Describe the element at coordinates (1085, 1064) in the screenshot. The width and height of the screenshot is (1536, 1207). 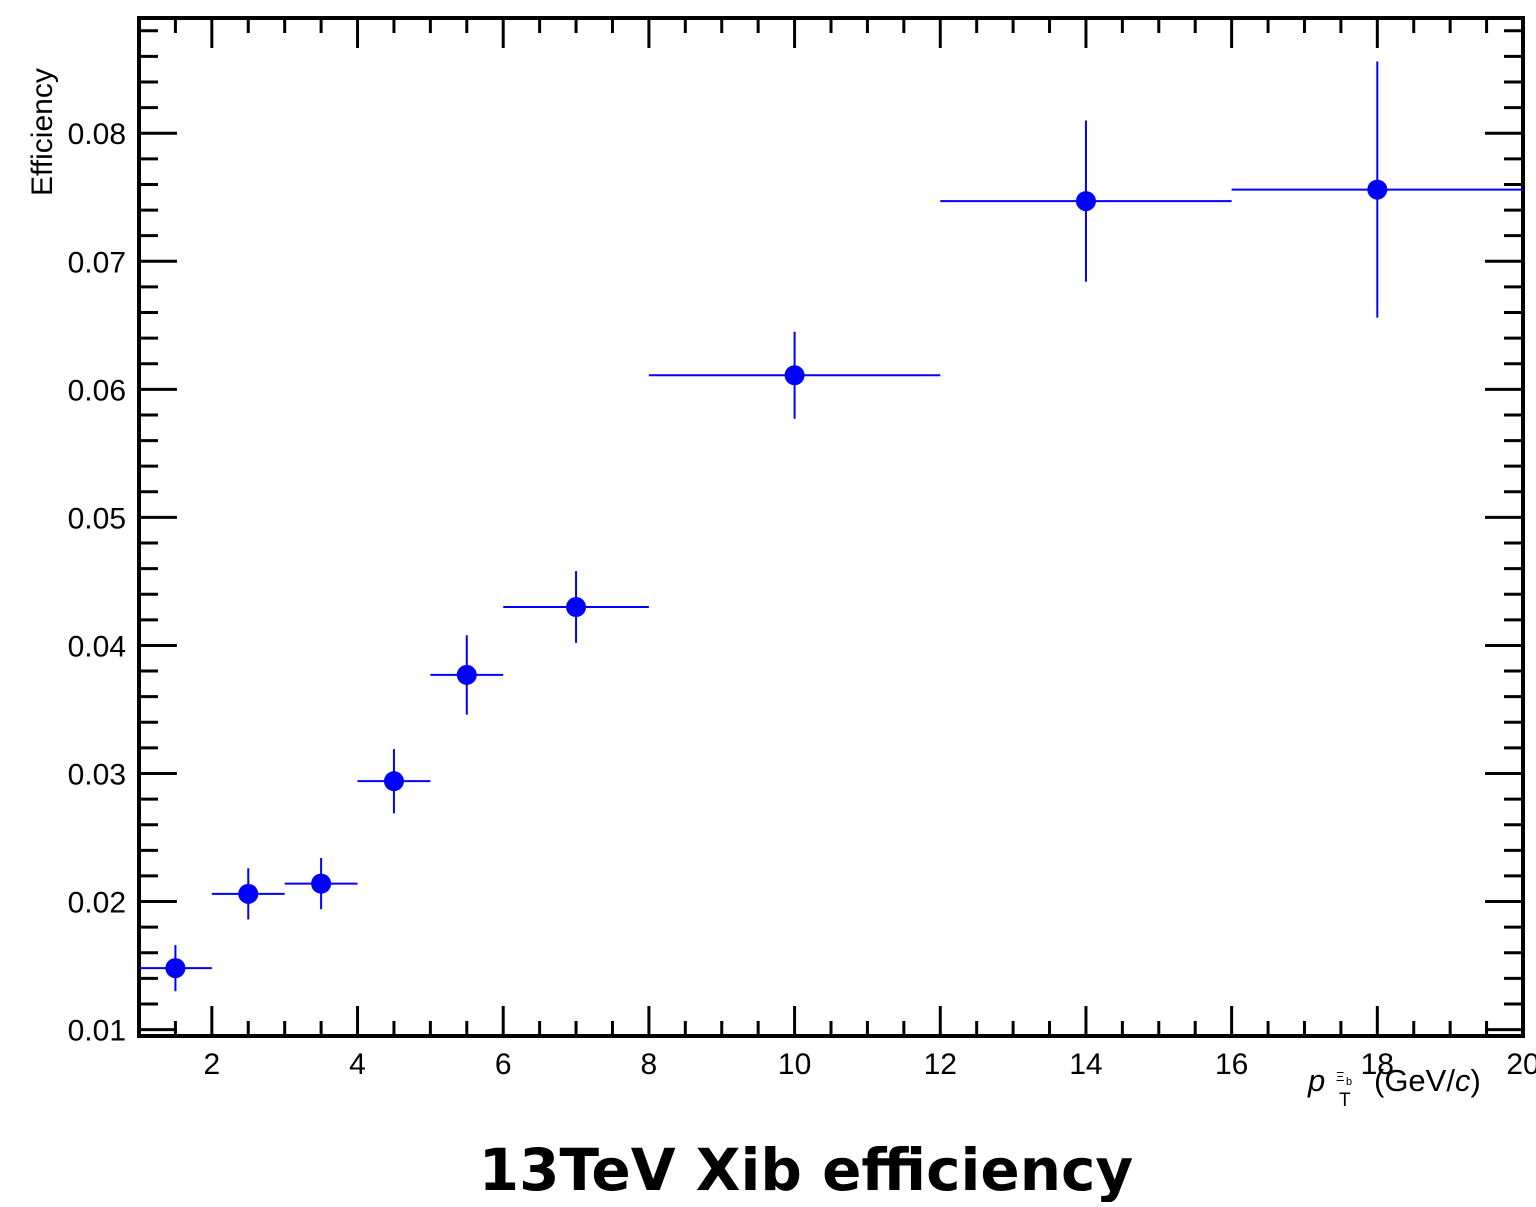
I see `x-tick-label: 14` at that location.